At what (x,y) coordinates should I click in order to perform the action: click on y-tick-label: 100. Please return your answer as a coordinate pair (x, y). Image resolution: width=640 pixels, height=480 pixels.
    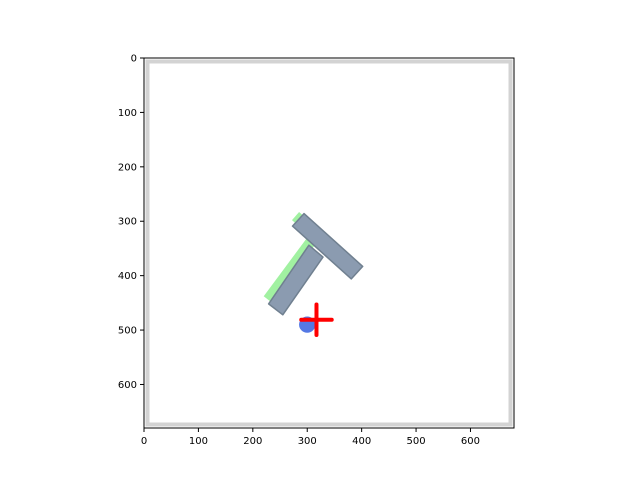
    Looking at the image, I should click on (127, 113).